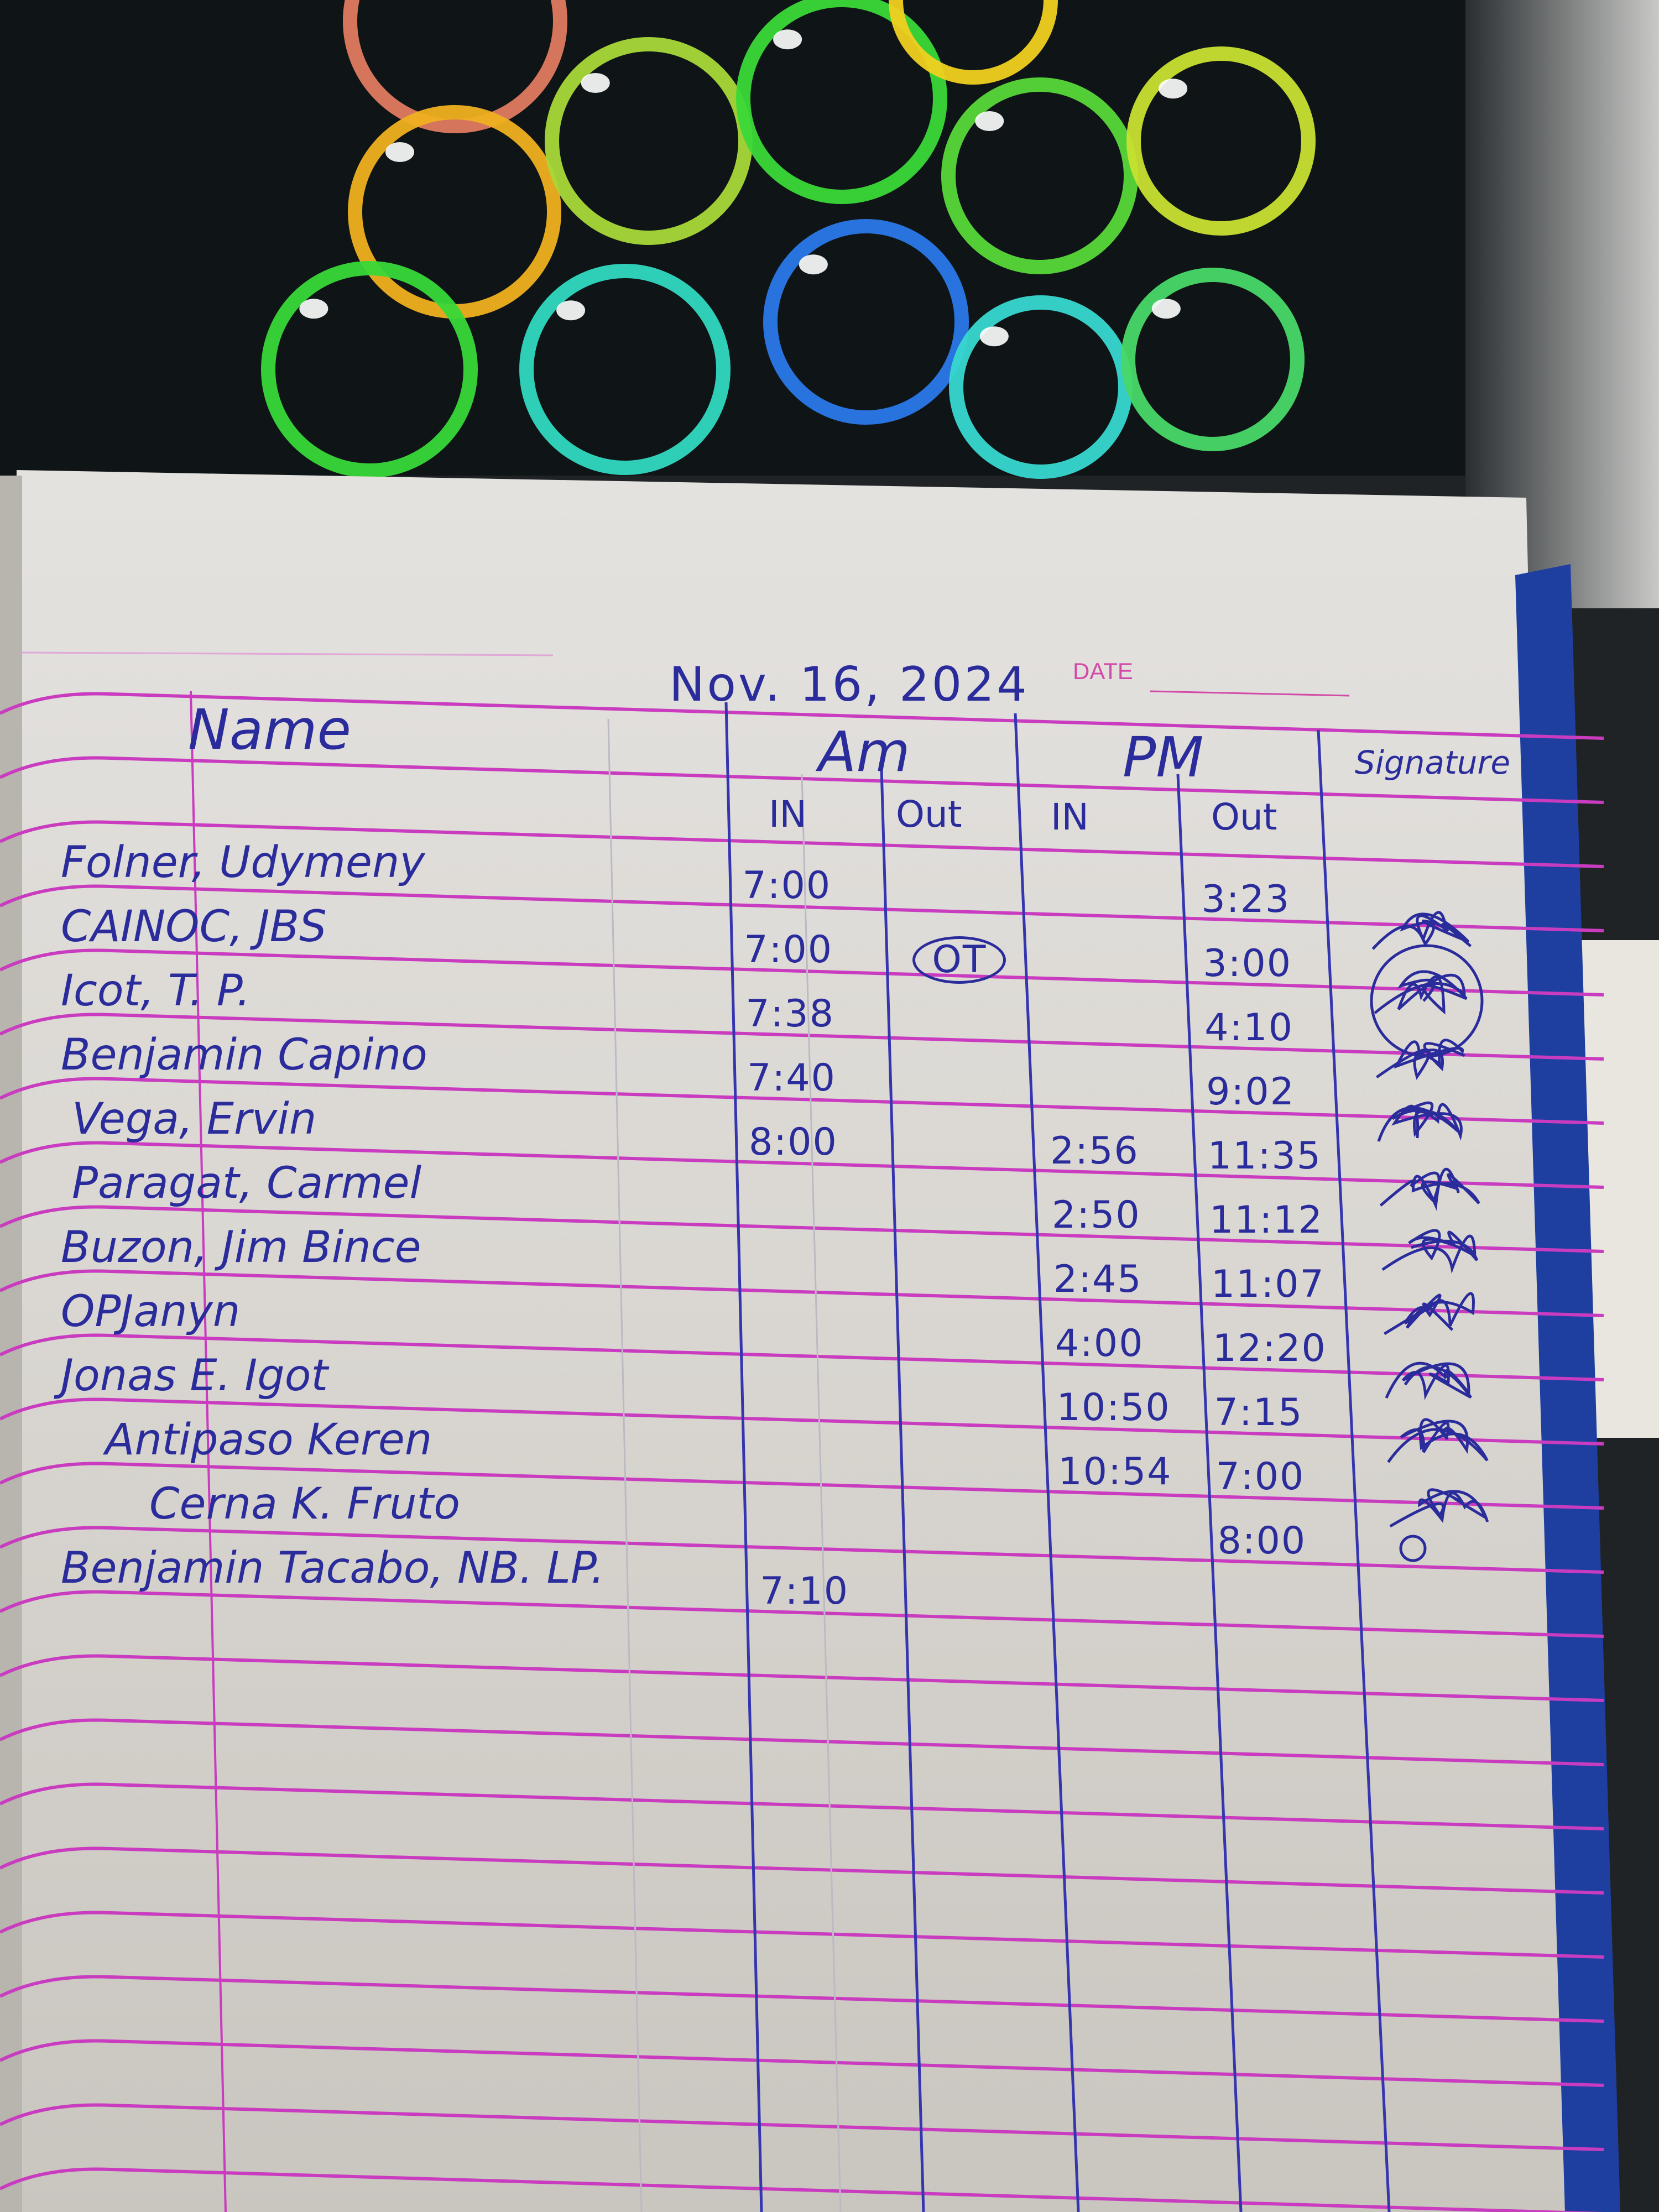 The height and width of the screenshot is (2212, 1659). Describe the element at coordinates (1095, 1151) in the screenshot. I see `pm-in-cell: 2:56` at that location.